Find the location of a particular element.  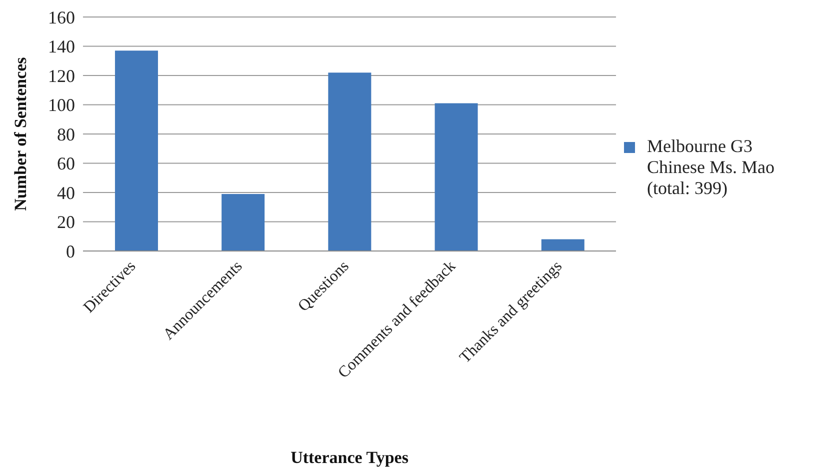

y-tick-label: 140 is located at coordinates (61, 46).